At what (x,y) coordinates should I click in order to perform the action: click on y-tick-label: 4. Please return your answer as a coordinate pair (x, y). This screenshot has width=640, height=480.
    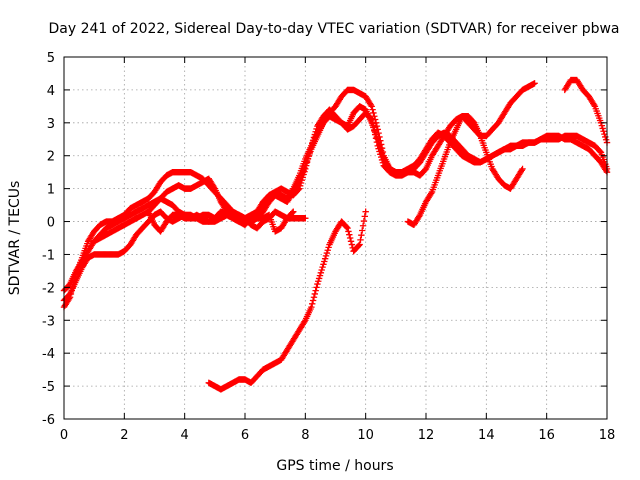
    Looking at the image, I should click on (51, 91).